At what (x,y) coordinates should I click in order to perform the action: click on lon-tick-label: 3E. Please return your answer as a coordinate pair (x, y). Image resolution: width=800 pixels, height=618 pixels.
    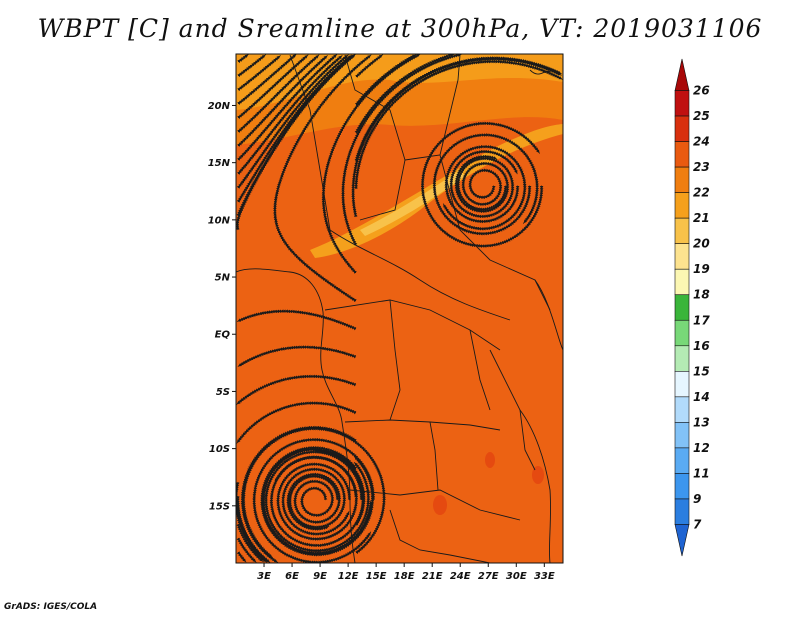
    Looking at the image, I should click on (264, 575).